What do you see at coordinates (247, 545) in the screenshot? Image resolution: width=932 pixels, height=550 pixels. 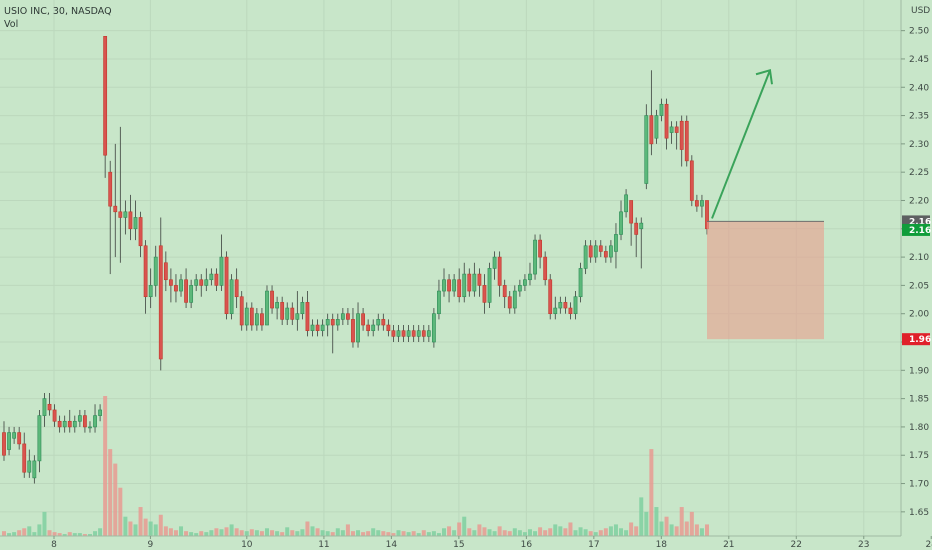 I see `time-tick-label: 10` at bounding box center [247, 545].